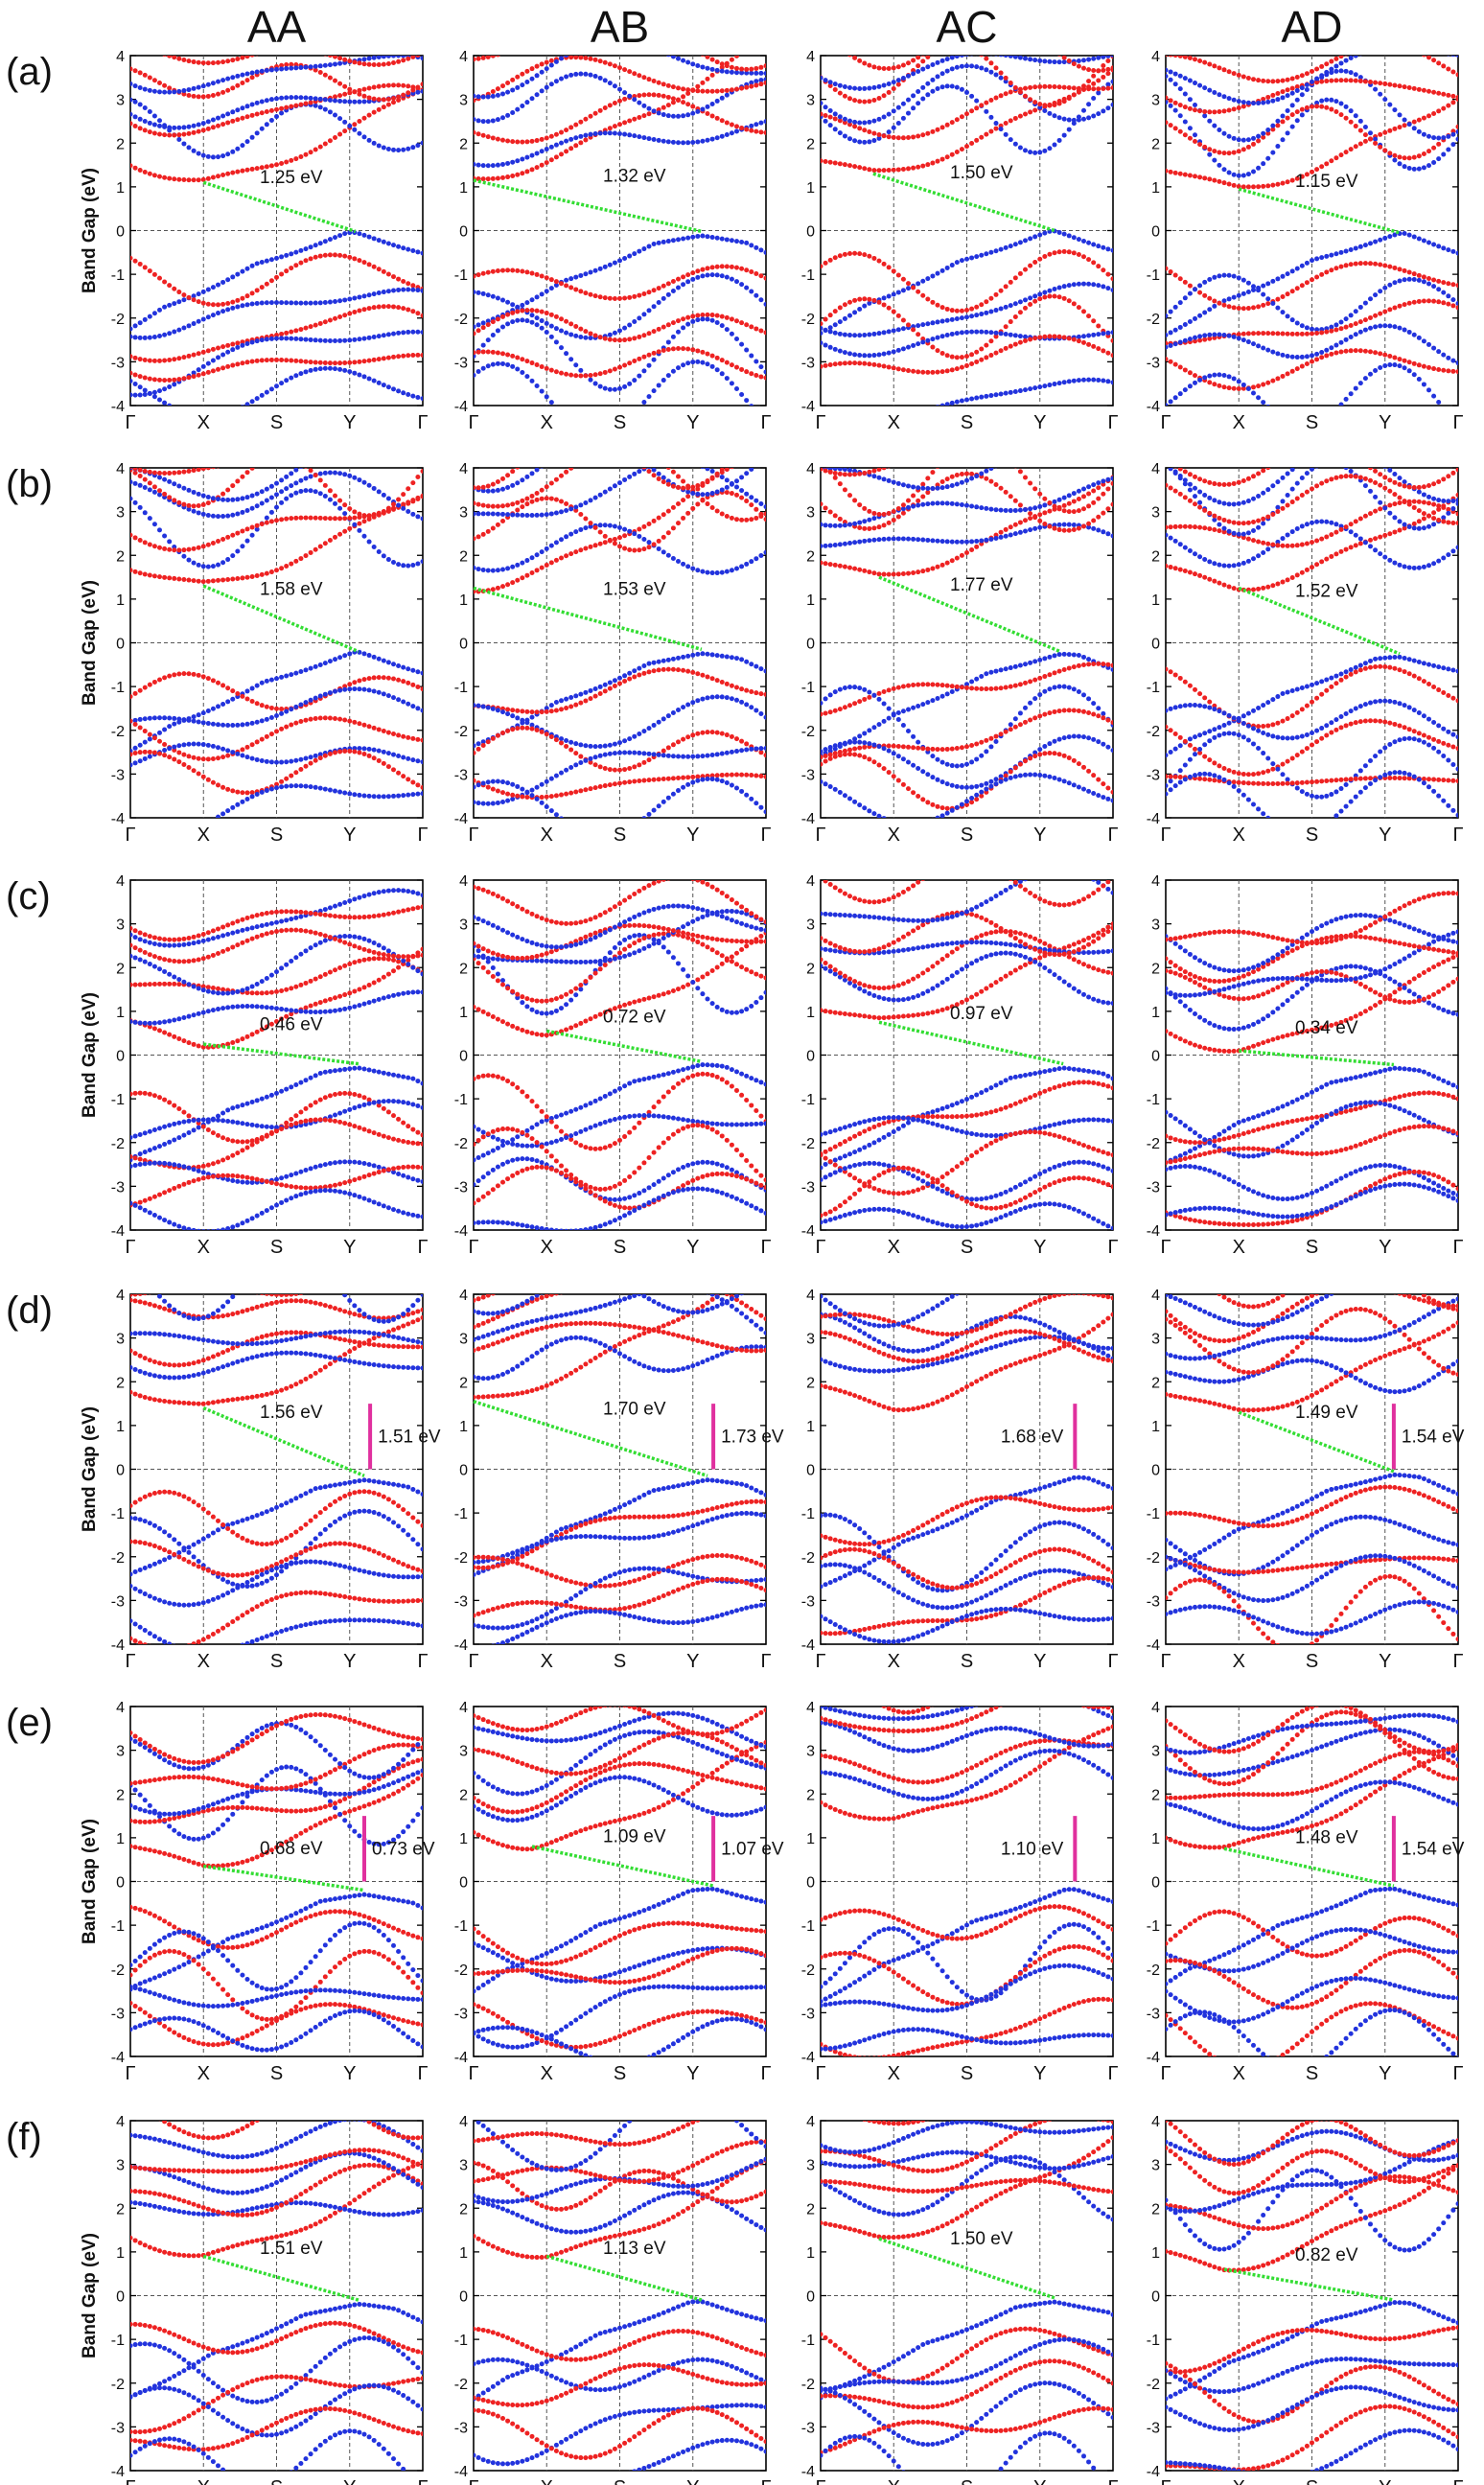  I want to click on direct-gap-value-label: 1.10 eV, so click(1033, 1849).